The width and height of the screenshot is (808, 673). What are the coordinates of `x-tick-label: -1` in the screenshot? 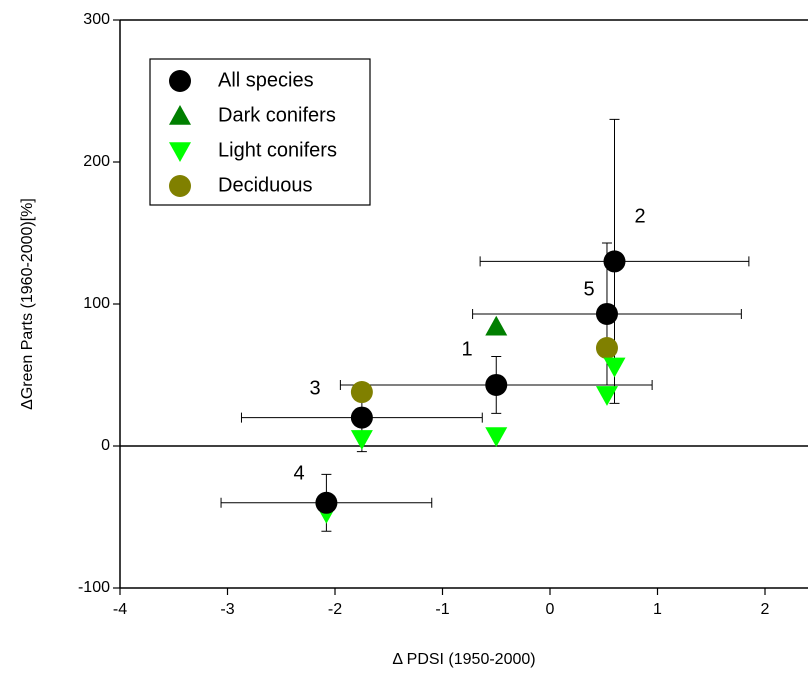 It's located at (442, 609).